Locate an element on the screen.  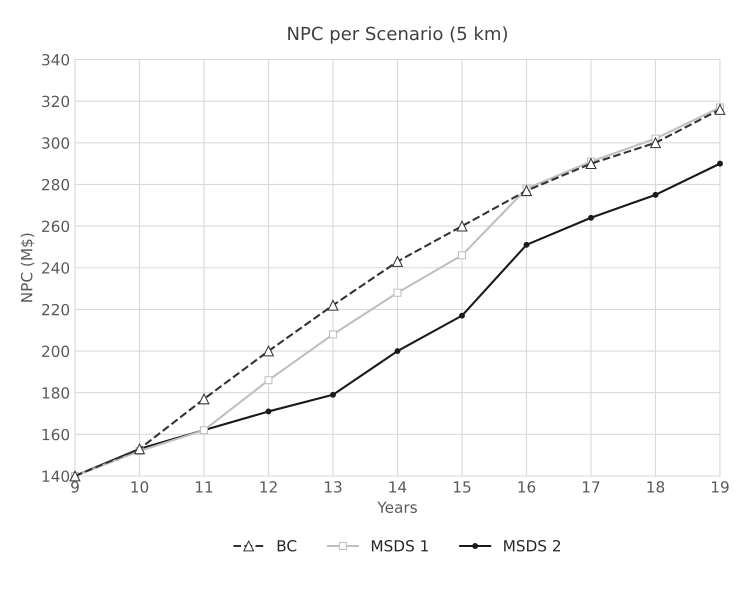
chart-title: NPC per Scenario (5 km) is located at coordinates (397, 35).